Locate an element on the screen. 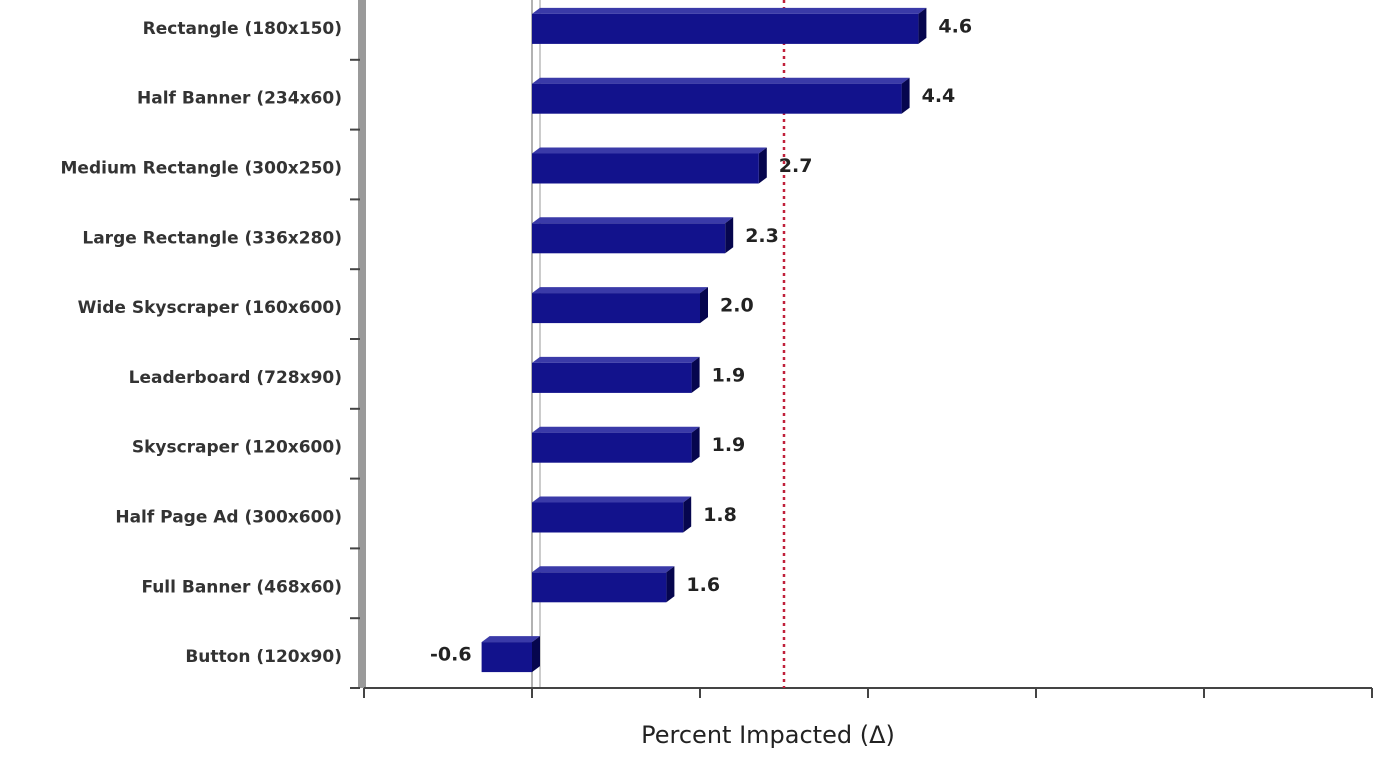 This screenshot has height=781, width=1380. y-tick-label: Skyscraper (120x600) is located at coordinates (237, 448).